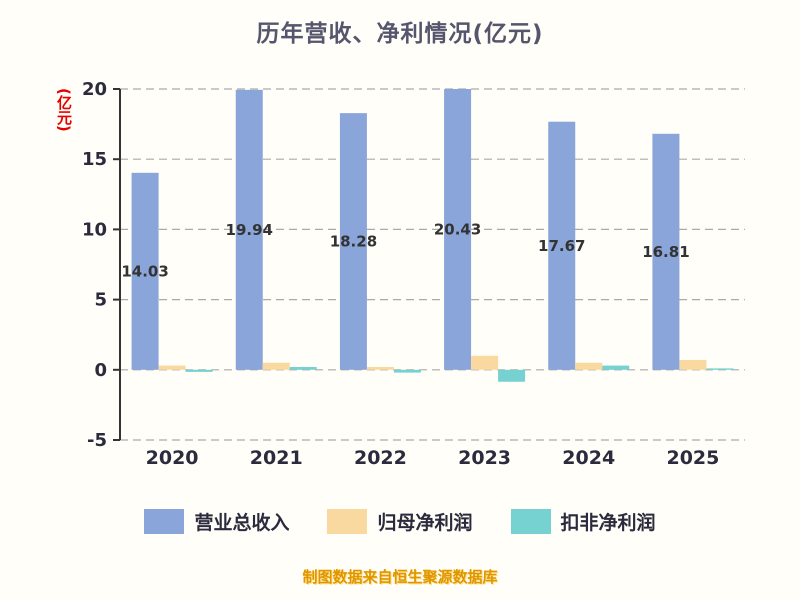  What do you see at coordinates (172, 458) in the screenshot?
I see `x-tick-label: 2020` at bounding box center [172, 458].